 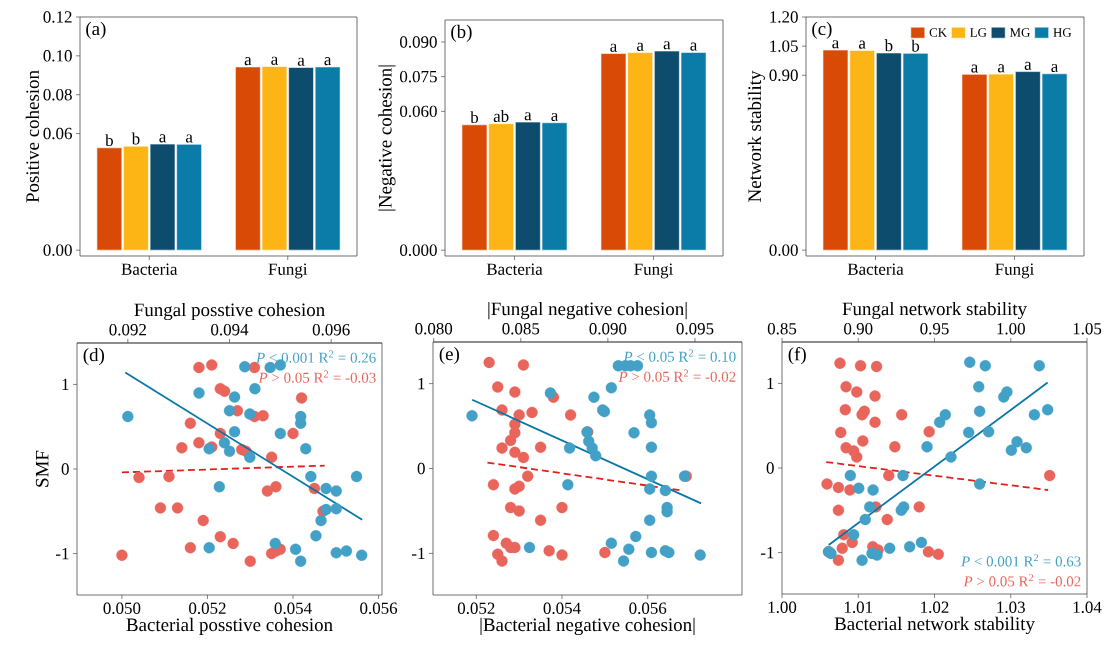 I want to click on x2-axis-title: |Fungal negative cohesion|, so click(x=587, y=310).